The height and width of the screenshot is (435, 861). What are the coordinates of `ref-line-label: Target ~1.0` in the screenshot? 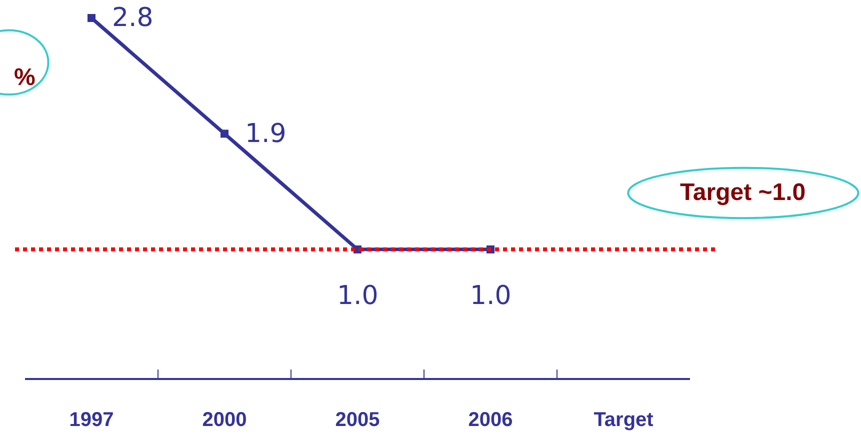 It's located at (743, 192).